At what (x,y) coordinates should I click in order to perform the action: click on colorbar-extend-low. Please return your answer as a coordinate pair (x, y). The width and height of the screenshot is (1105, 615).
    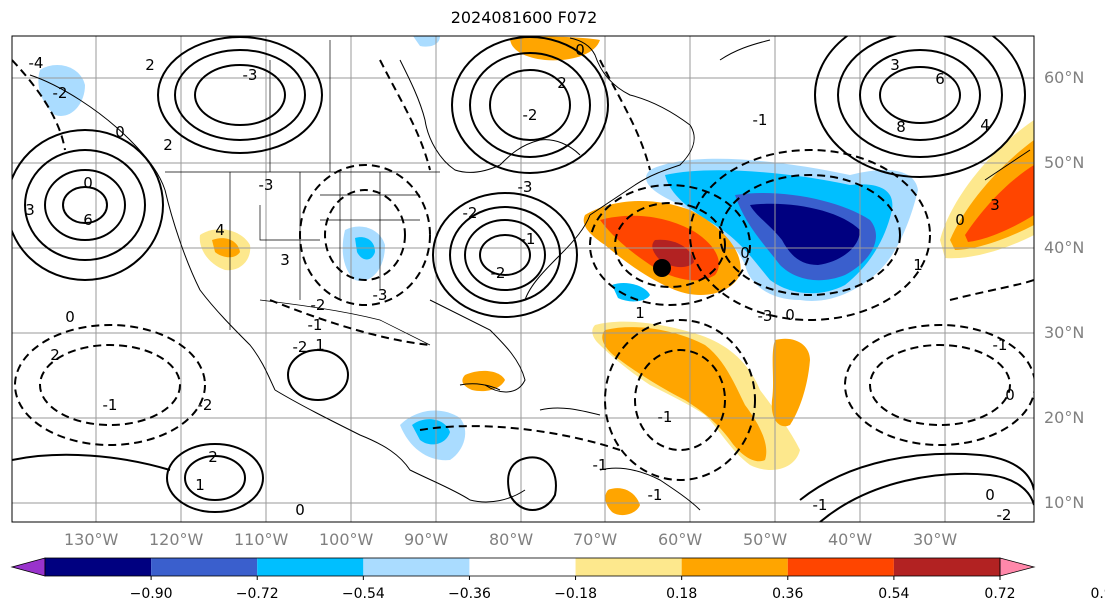
    Looking at the image, I should click on (28, 567).